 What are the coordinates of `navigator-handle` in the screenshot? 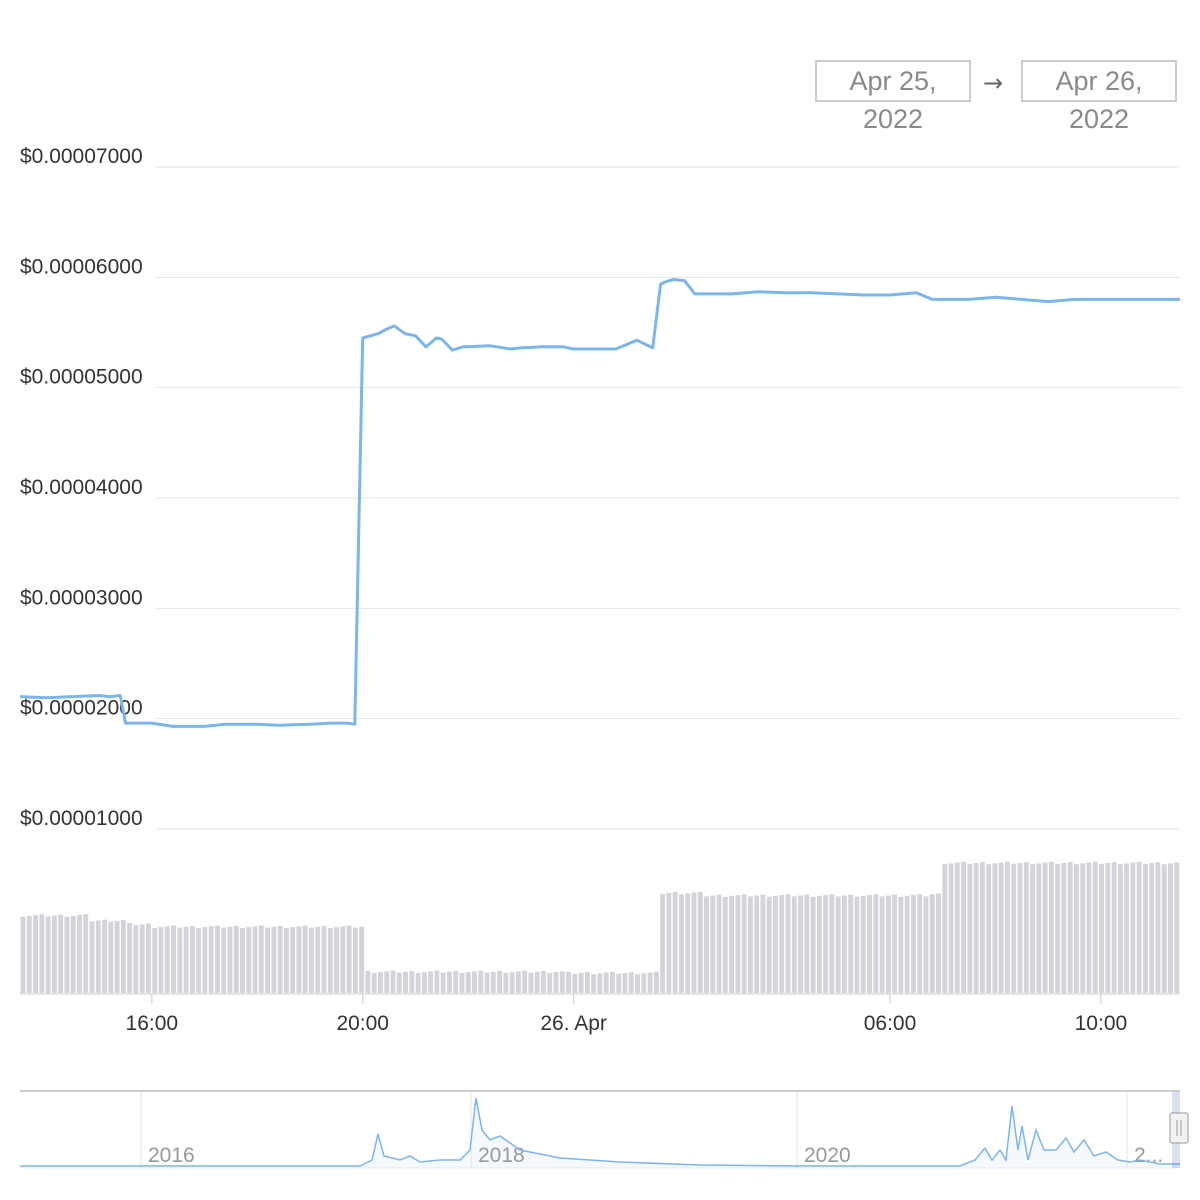 It's located at (1179, 1128).